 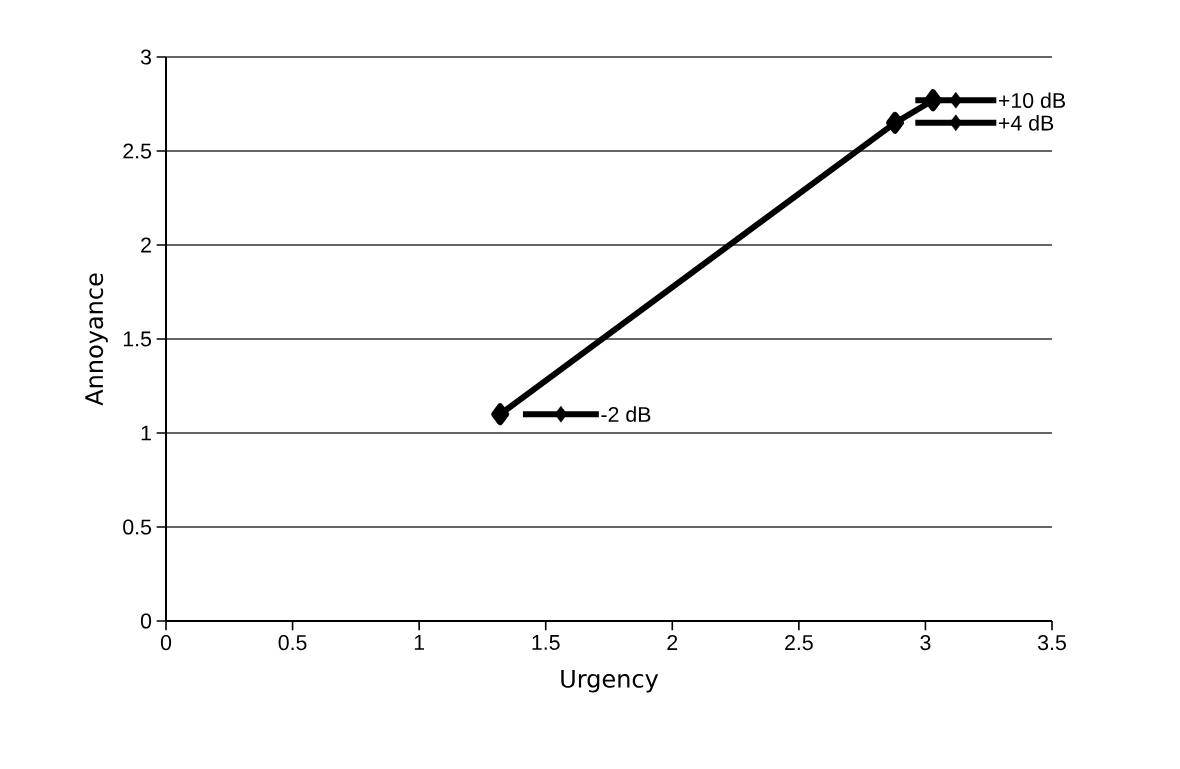 What do you see at coordinates (1051, 643) in the screenshot?
I see `x-tick-label: 3.5` at bounding box center [1051, 643].